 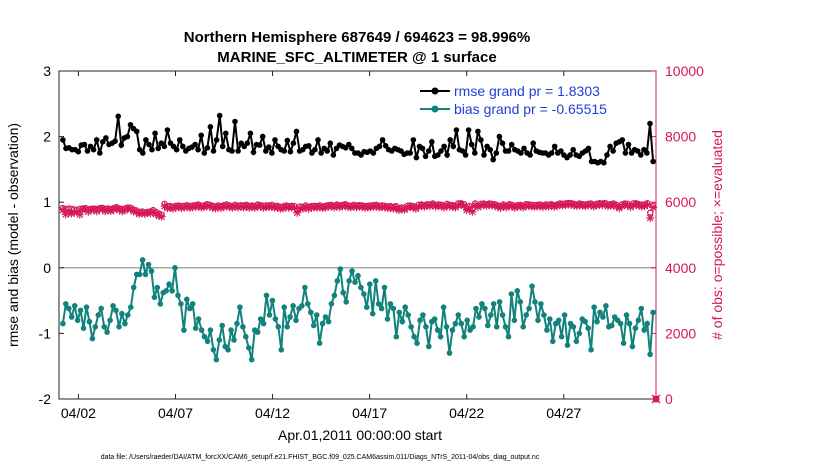 What do you see at coordinates (47, 202) in the screenshot?
I see `y-tick-left-label: 1` at bounding box center [47, 202].